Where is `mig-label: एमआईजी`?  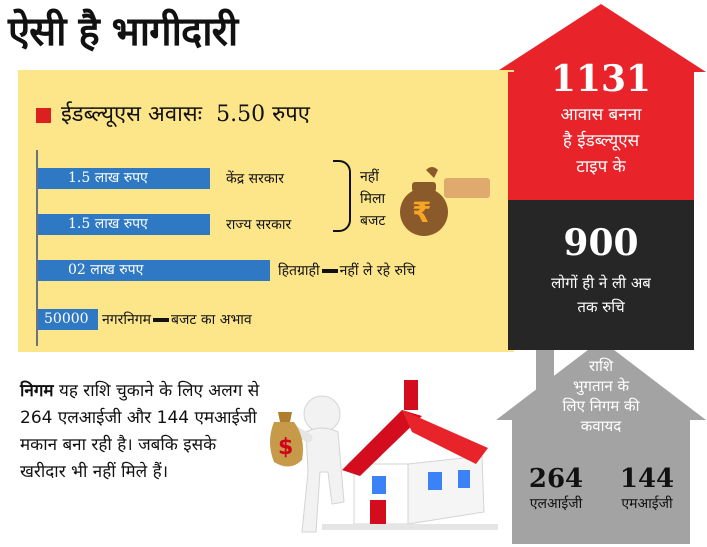 mig-label: एमआईजी is located at coordinates (647, 504).